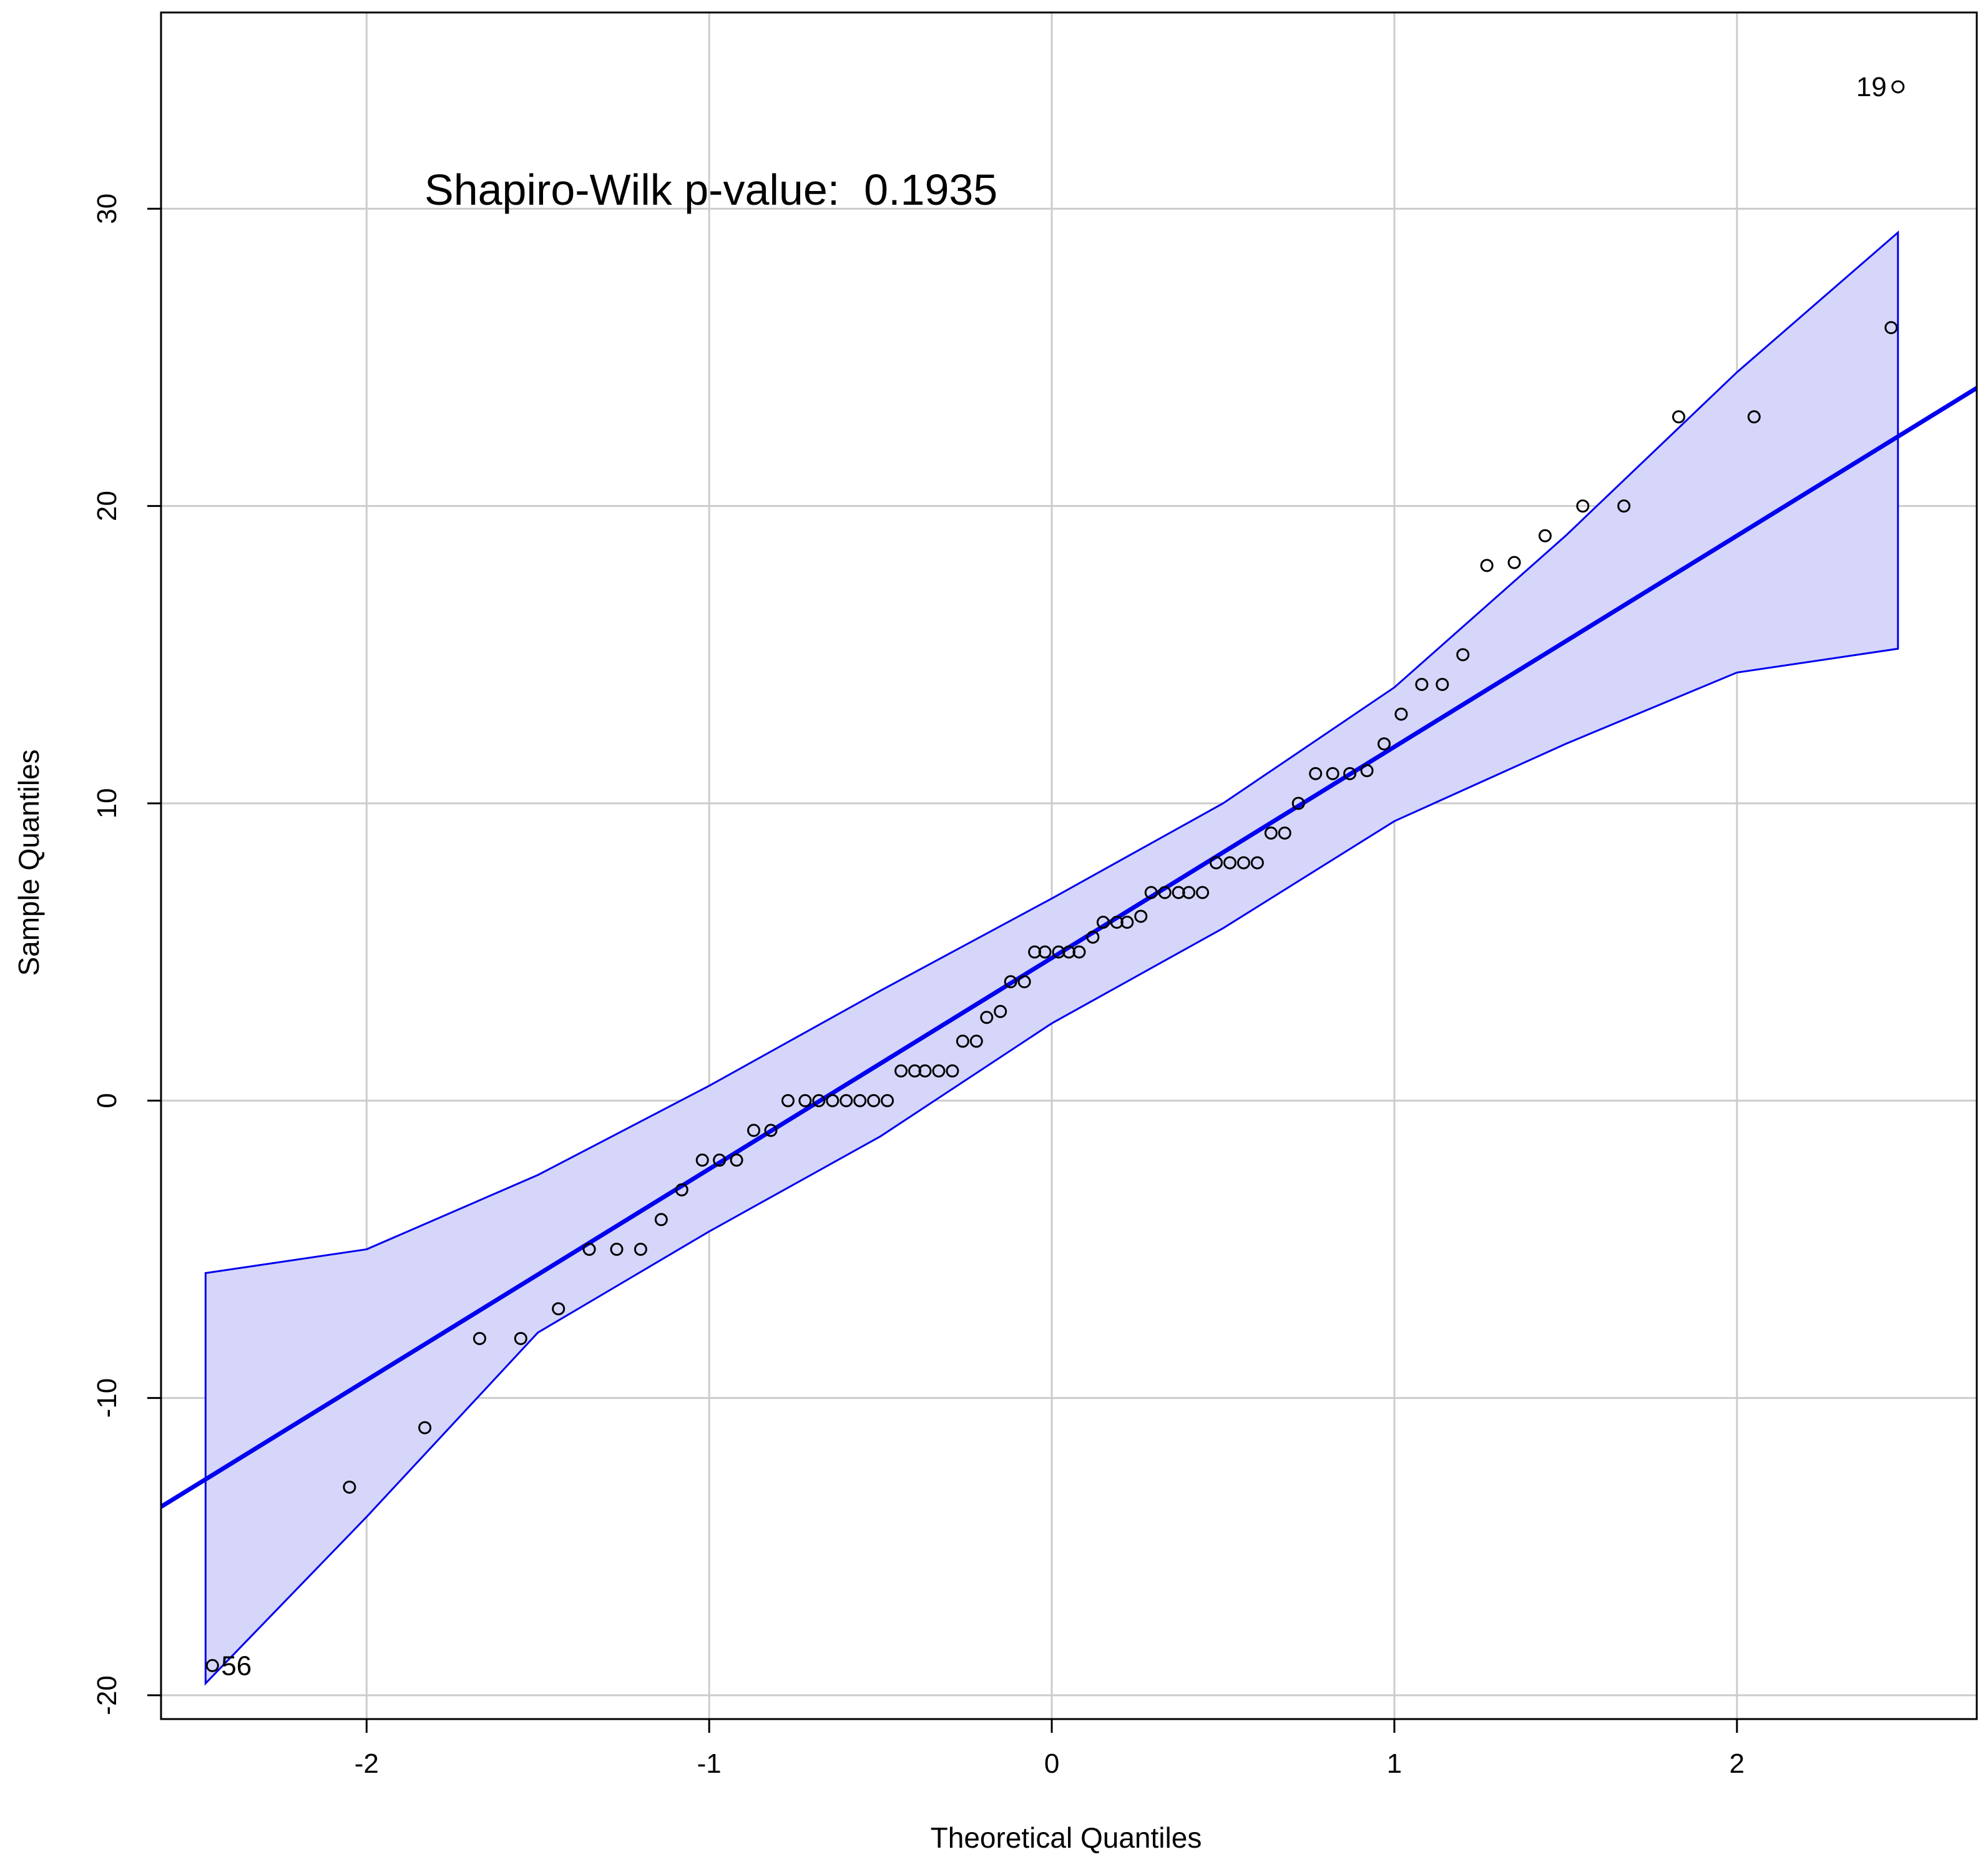  Describe the element at coordinates (107, 209) in the screenshot. I see `y-tick-label: 30` at that location.